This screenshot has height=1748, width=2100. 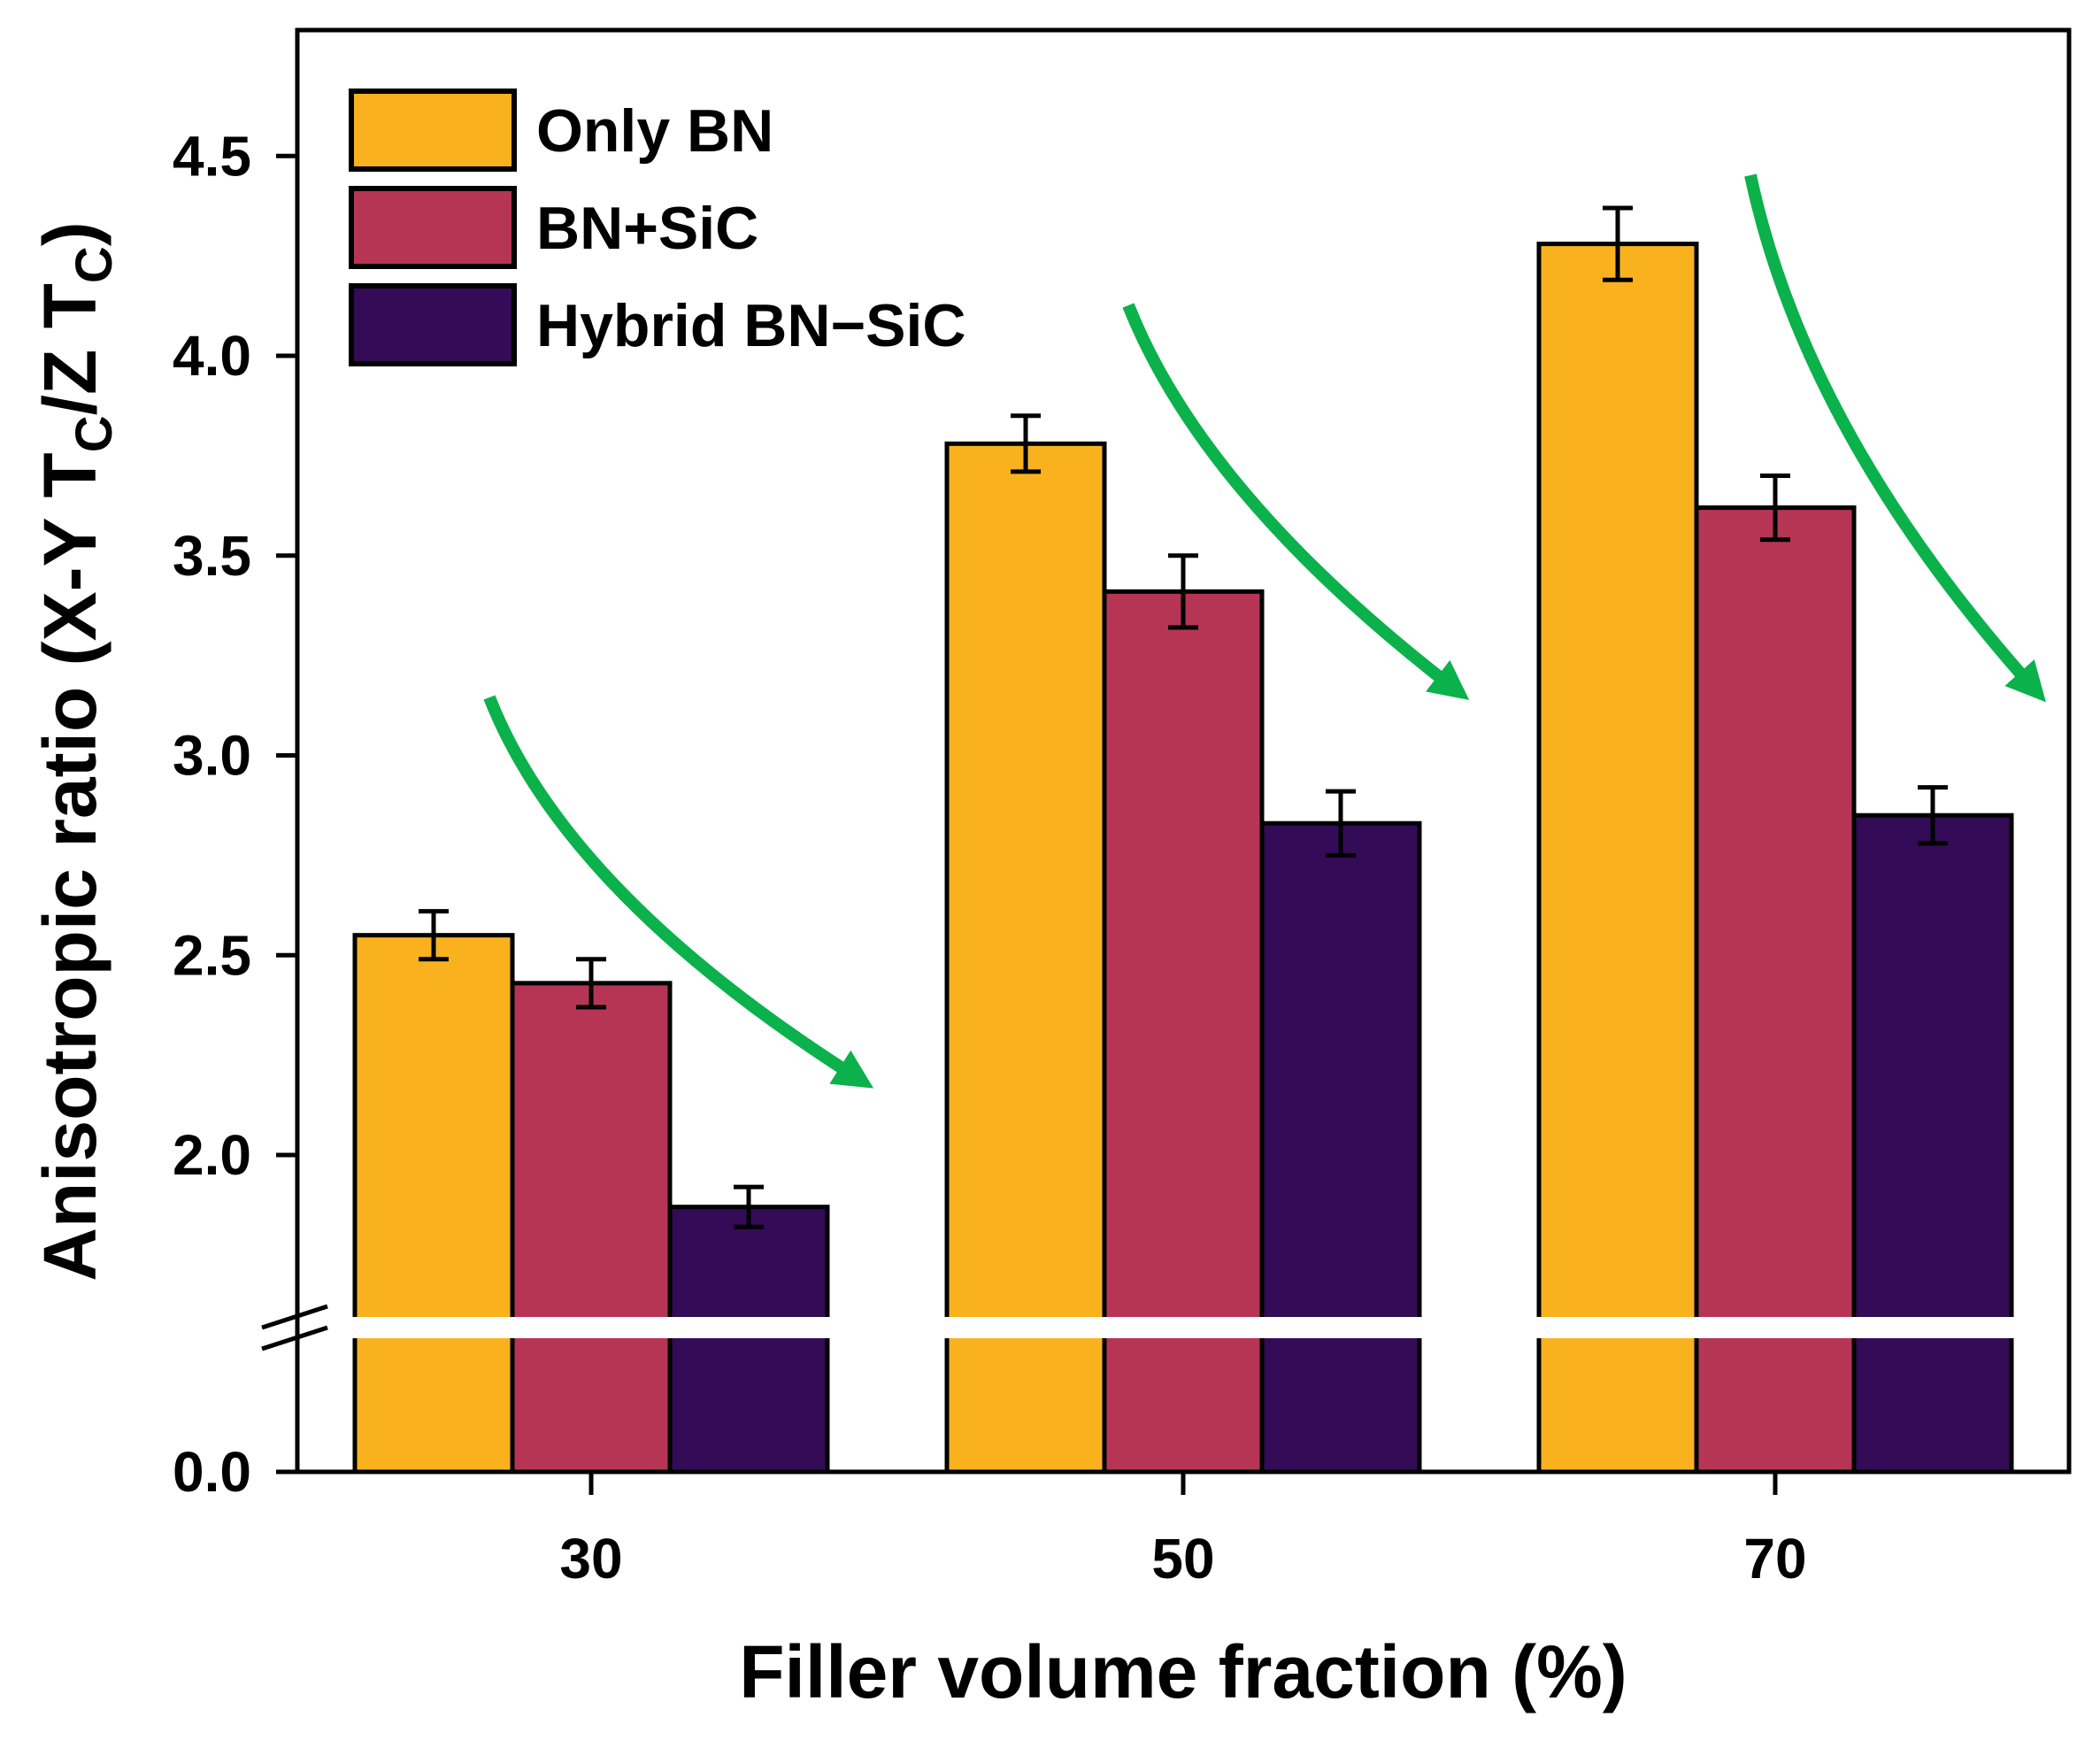 I want to click on legend-label: Hybrid BN−SiC, so click(x=751, y=326).